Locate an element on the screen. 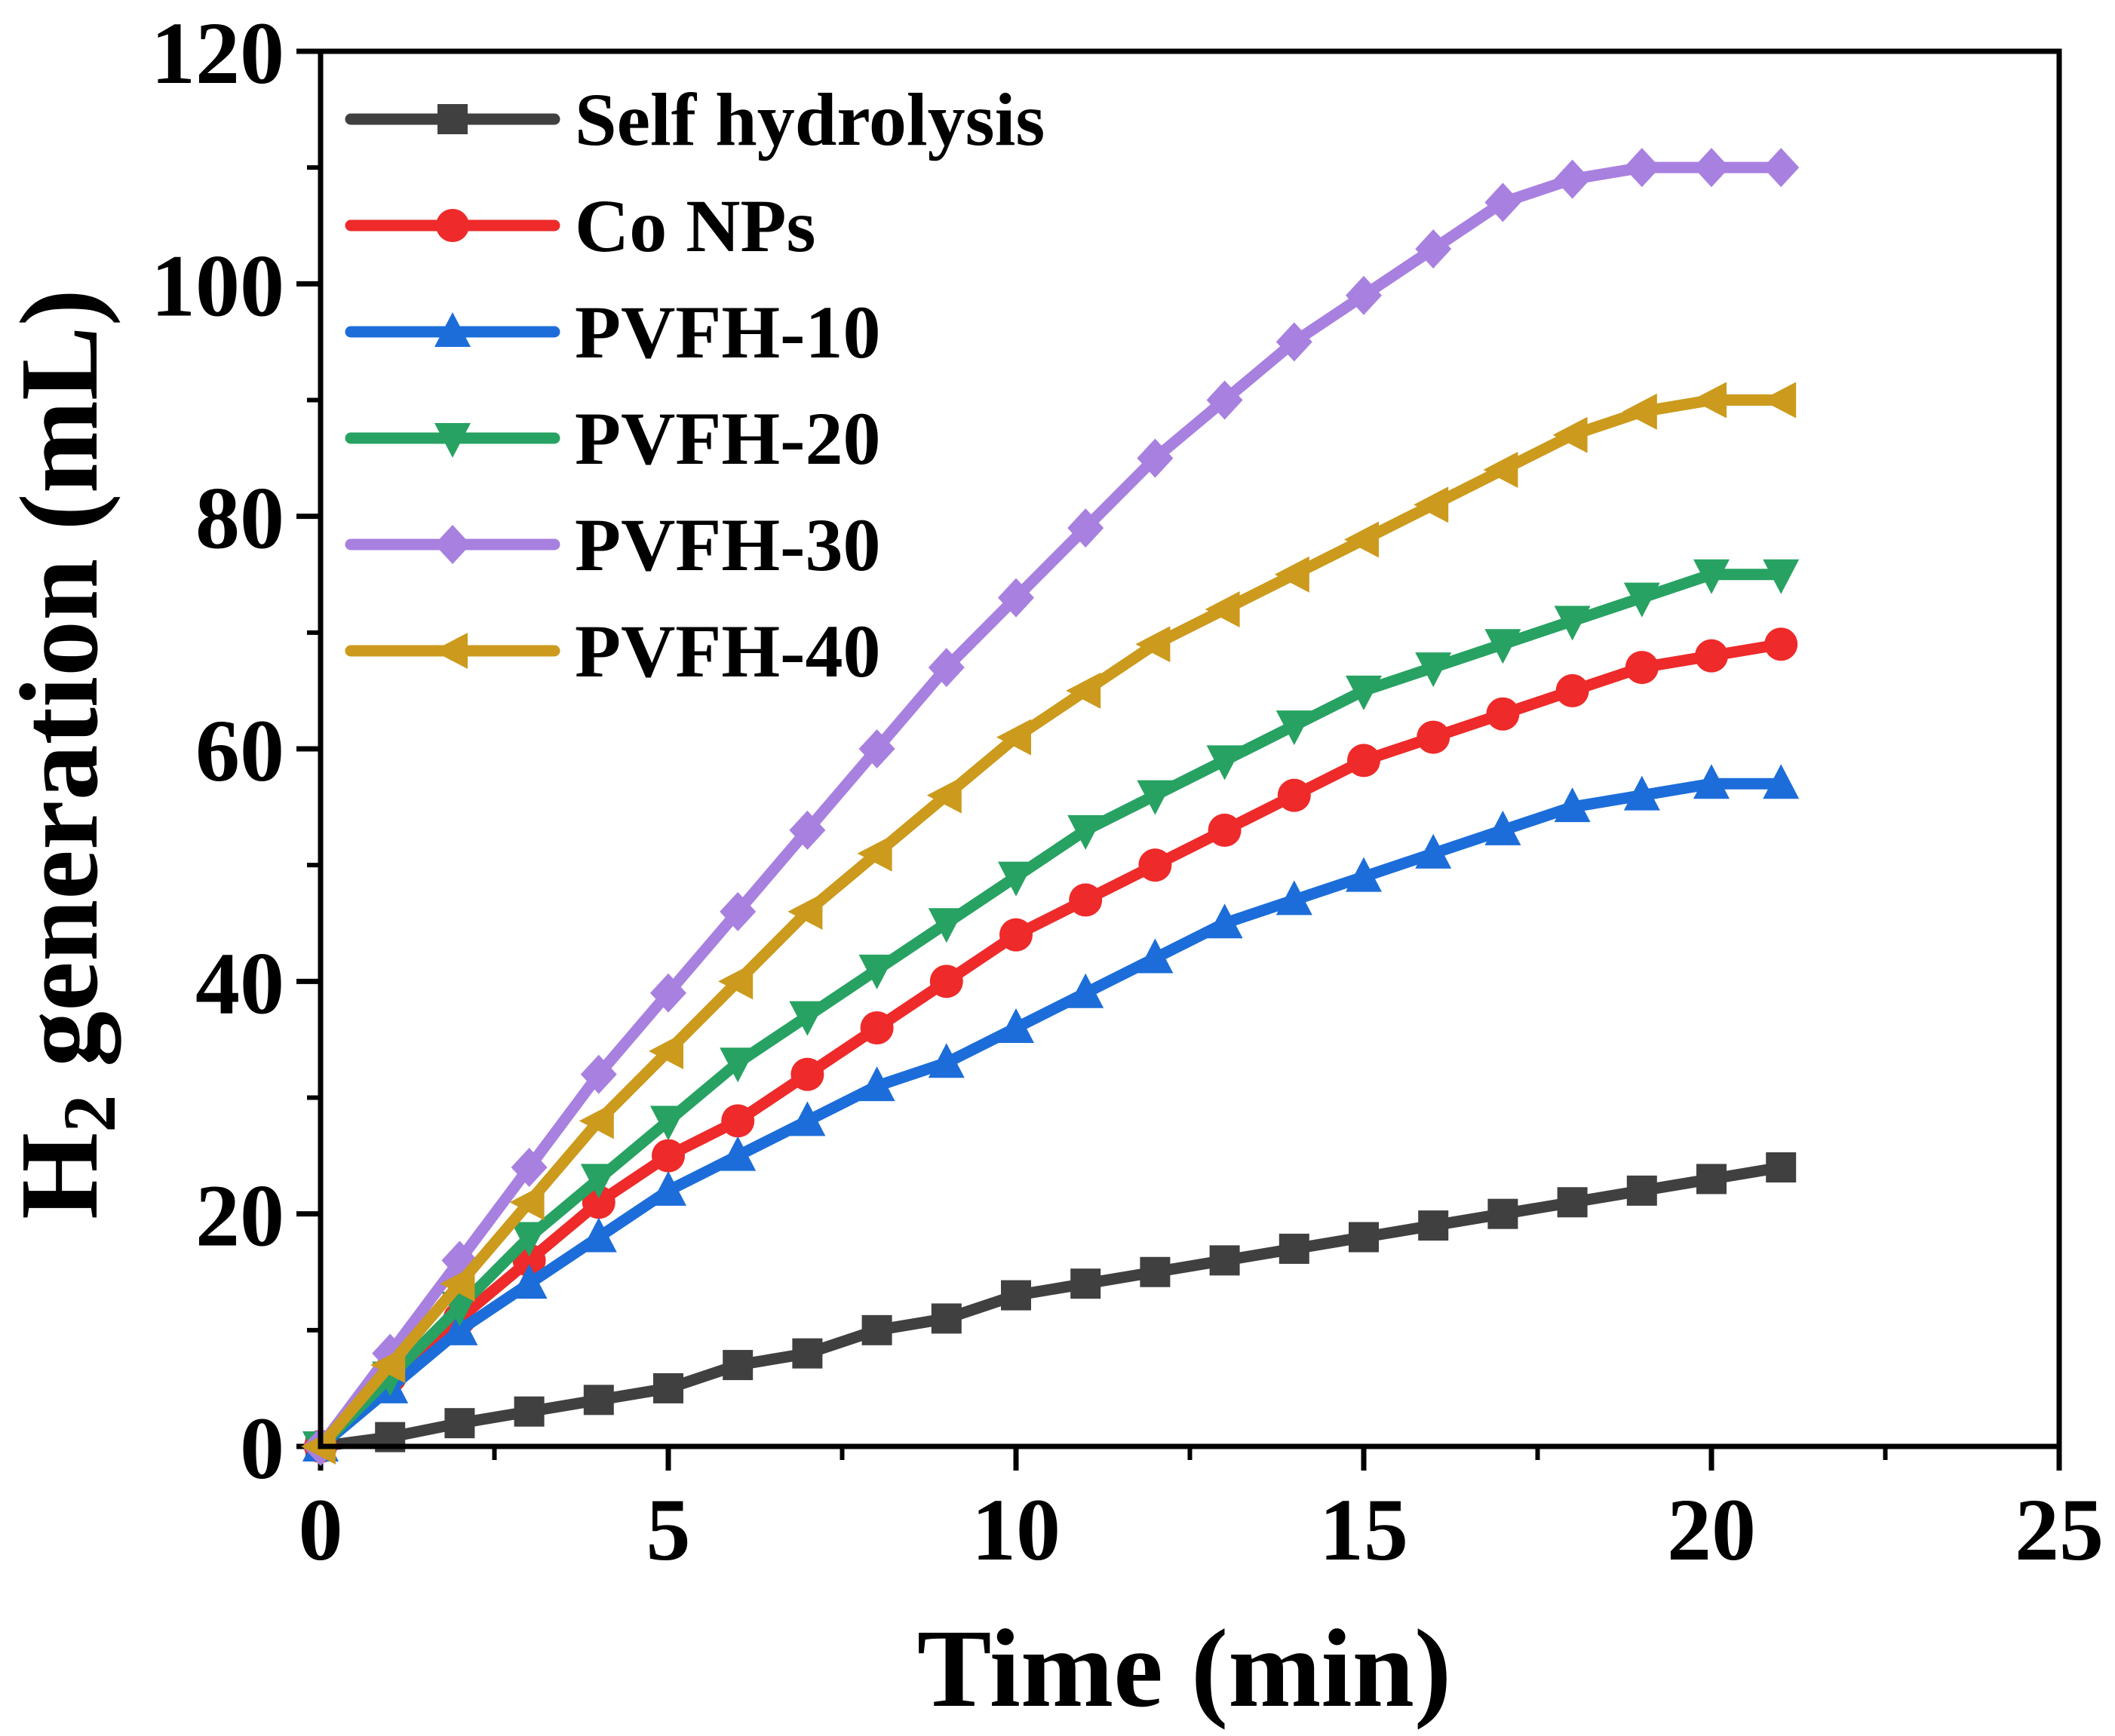 The width and height of the screenshot is (2115, 1736). legend-label: PVFH-40 is located at coordinates (727, 651).